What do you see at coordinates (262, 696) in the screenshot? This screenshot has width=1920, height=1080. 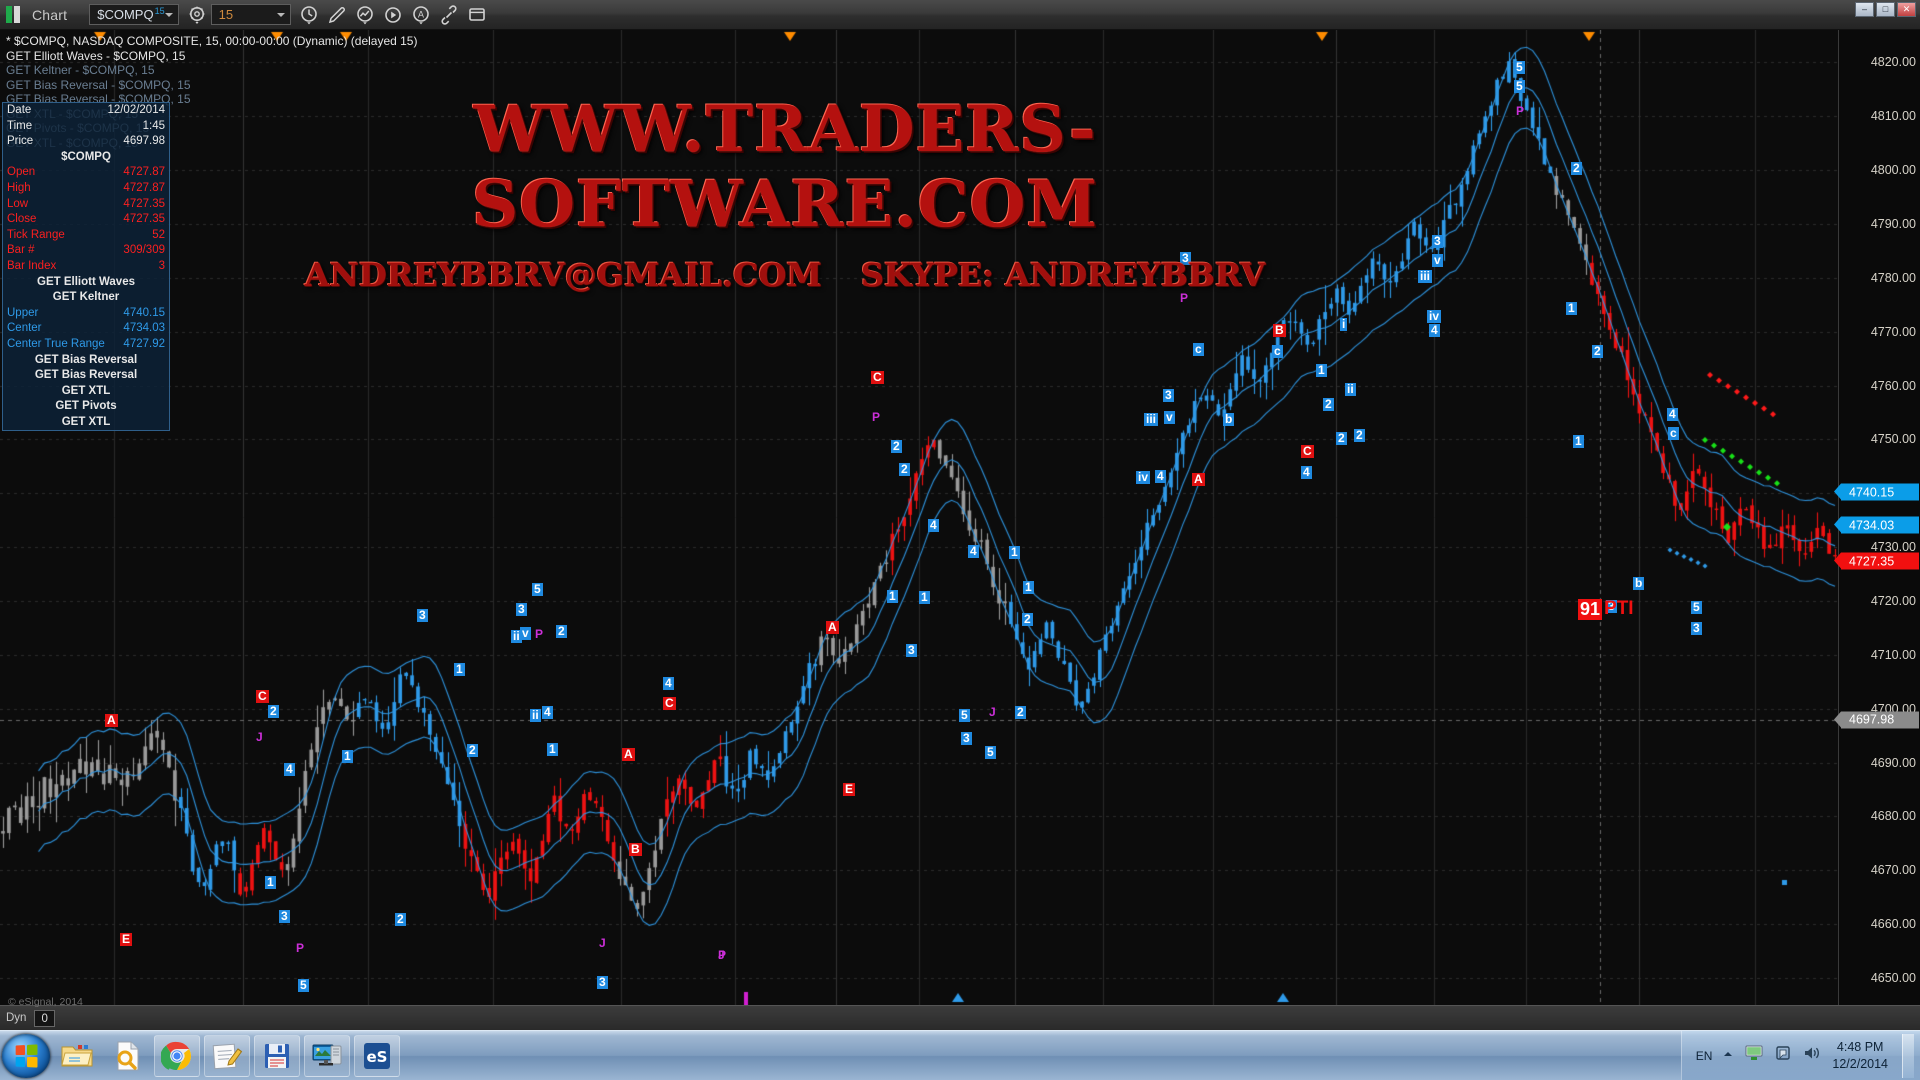 I see `elliott-wave-label: C` at bounding box center [262, 696].